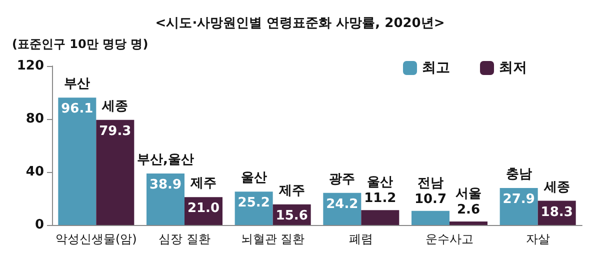 This screenshot has height=263, width=600. Describe the element at coordinates (468, 210) in the screenshot. I see `data-label: 2.6` at that location.